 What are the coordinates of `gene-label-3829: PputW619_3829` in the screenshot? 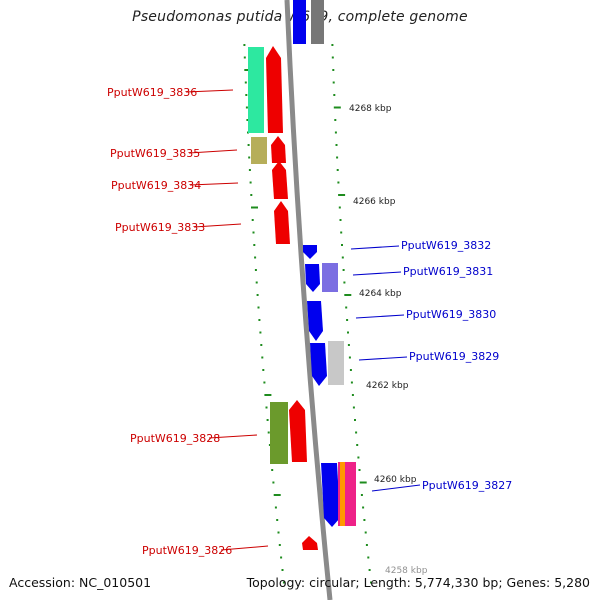 It's located at (454, 356).